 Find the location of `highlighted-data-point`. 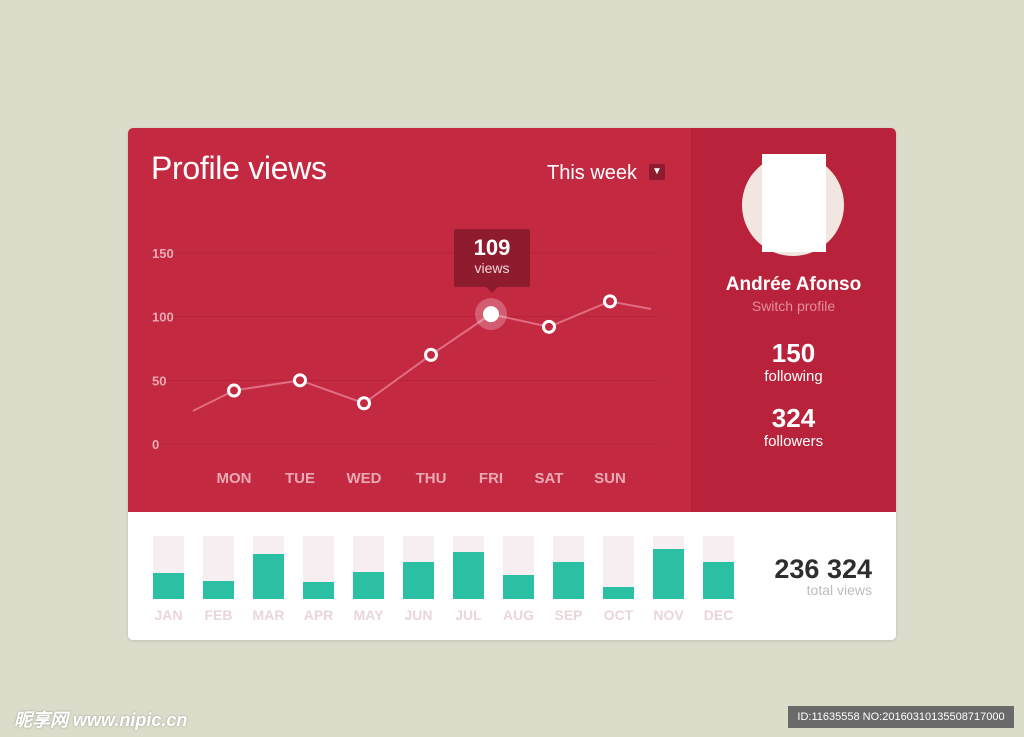

highlighted-data-point is located at coordinates (491, 314).